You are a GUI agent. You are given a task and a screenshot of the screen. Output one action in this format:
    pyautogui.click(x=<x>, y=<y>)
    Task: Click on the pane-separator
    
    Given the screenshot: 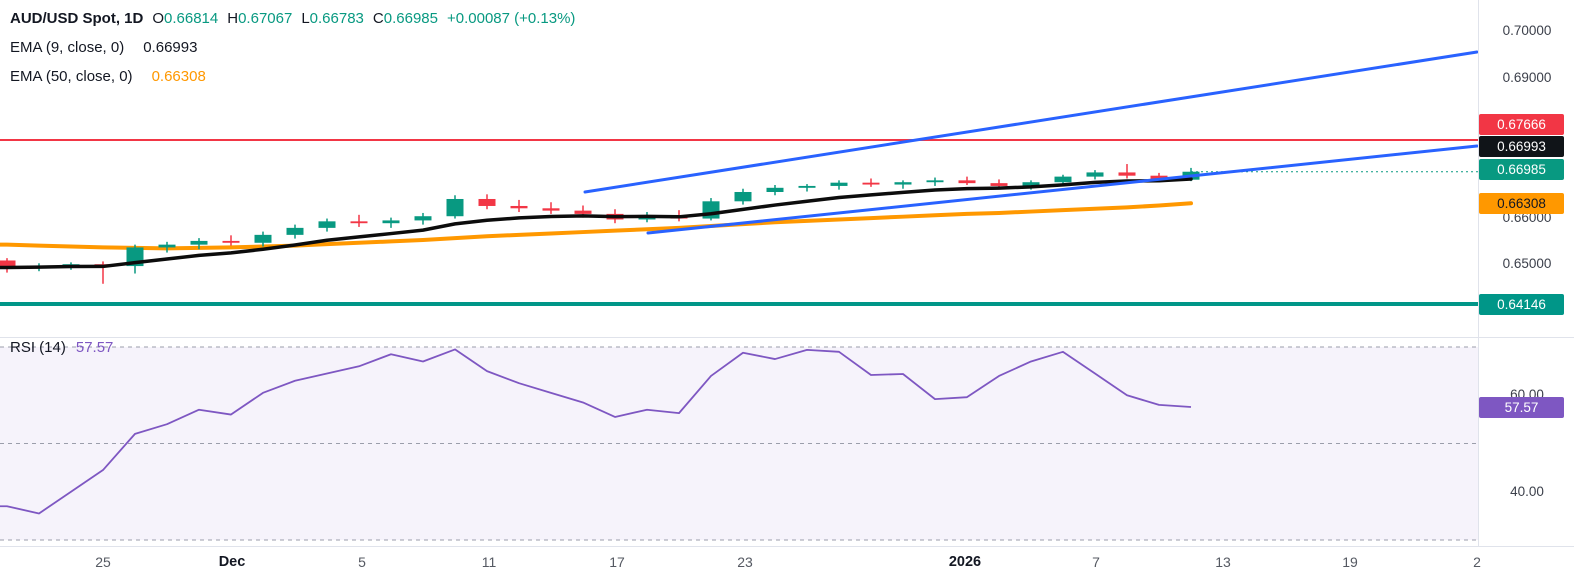 What is the action you would take?
    pyautogui.click(x=787, y=337)
    